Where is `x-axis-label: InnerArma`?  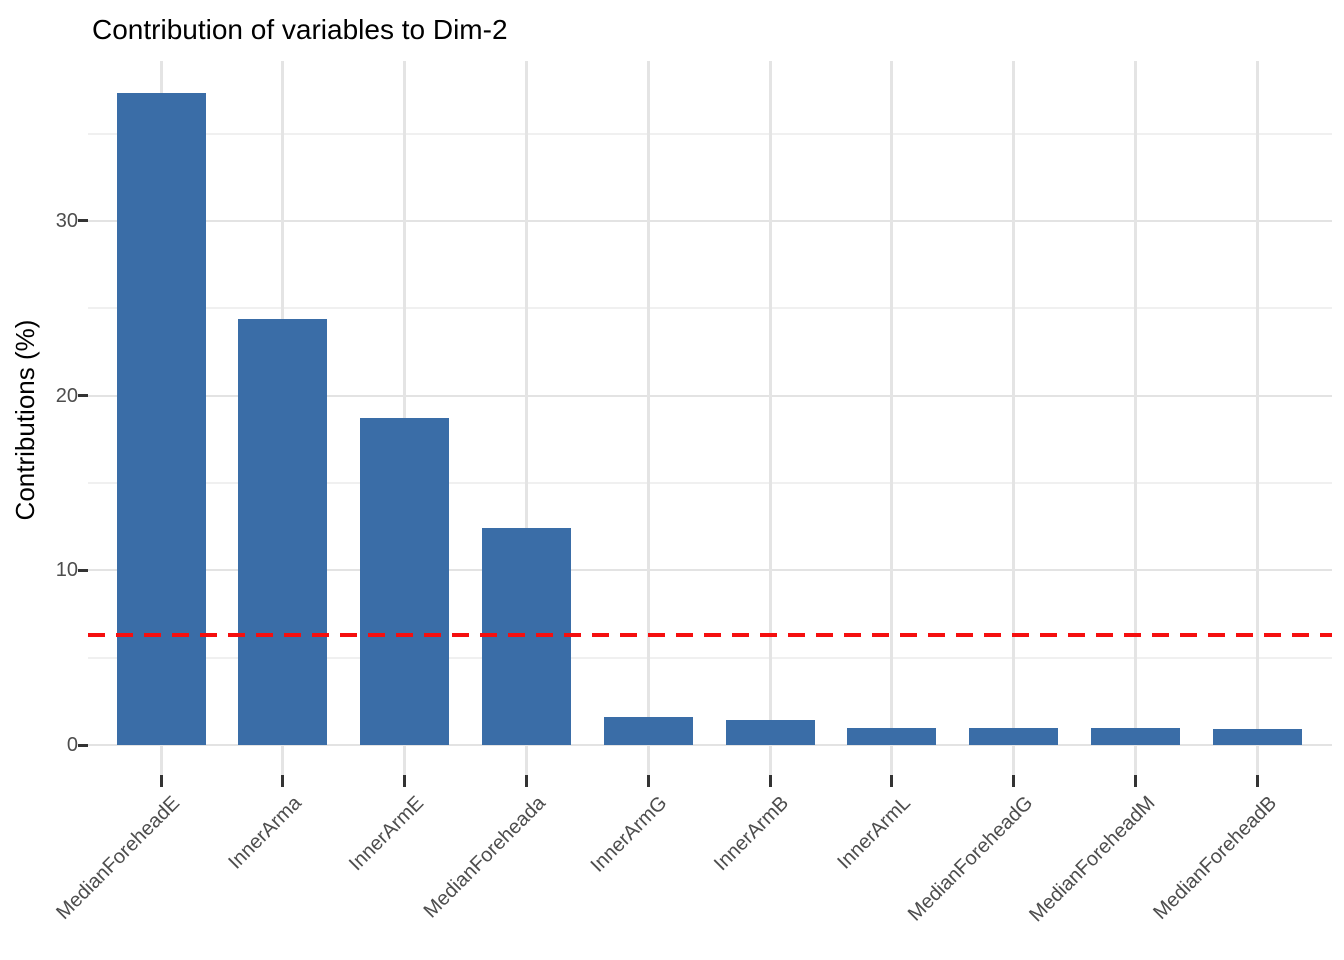 x-axis-label: InnerArma is located at coordinates (265, 833).